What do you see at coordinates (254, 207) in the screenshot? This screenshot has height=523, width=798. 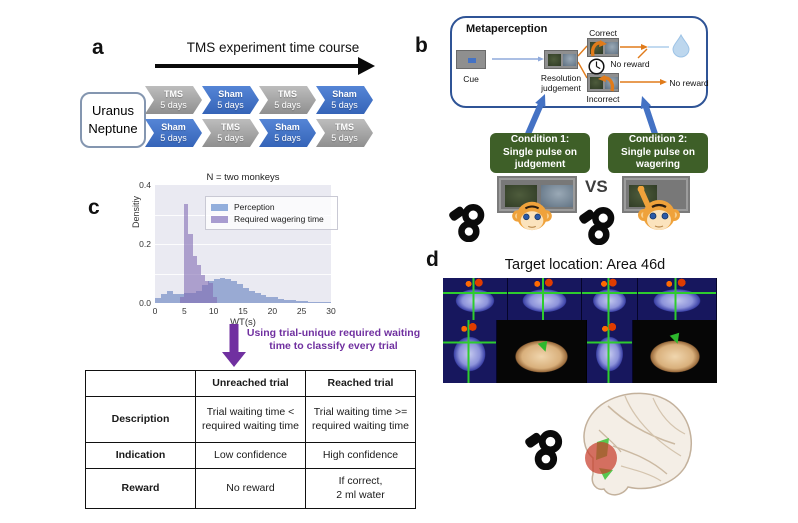 I see `legend-label: Perception` at bounding box center [254, 207].